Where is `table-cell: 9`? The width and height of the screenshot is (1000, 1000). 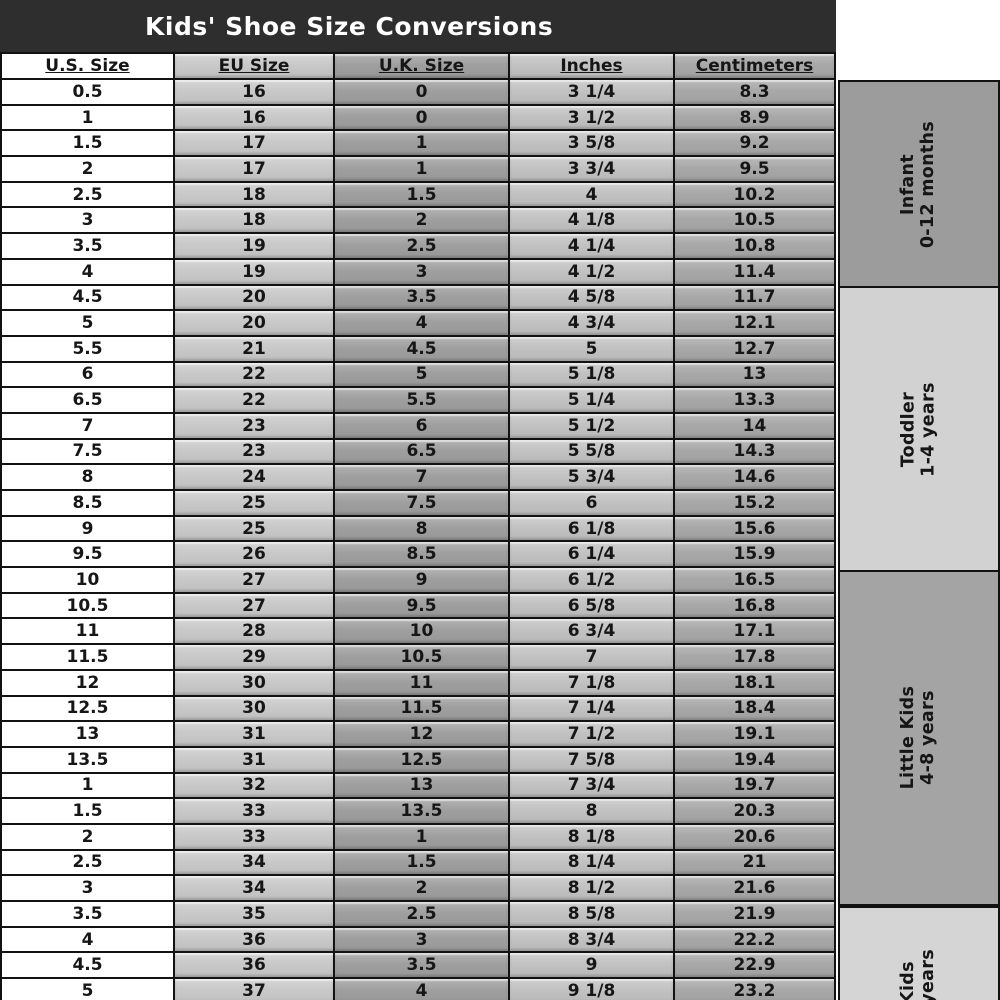
table-cell: 9 is located at coordinates (591, 965).